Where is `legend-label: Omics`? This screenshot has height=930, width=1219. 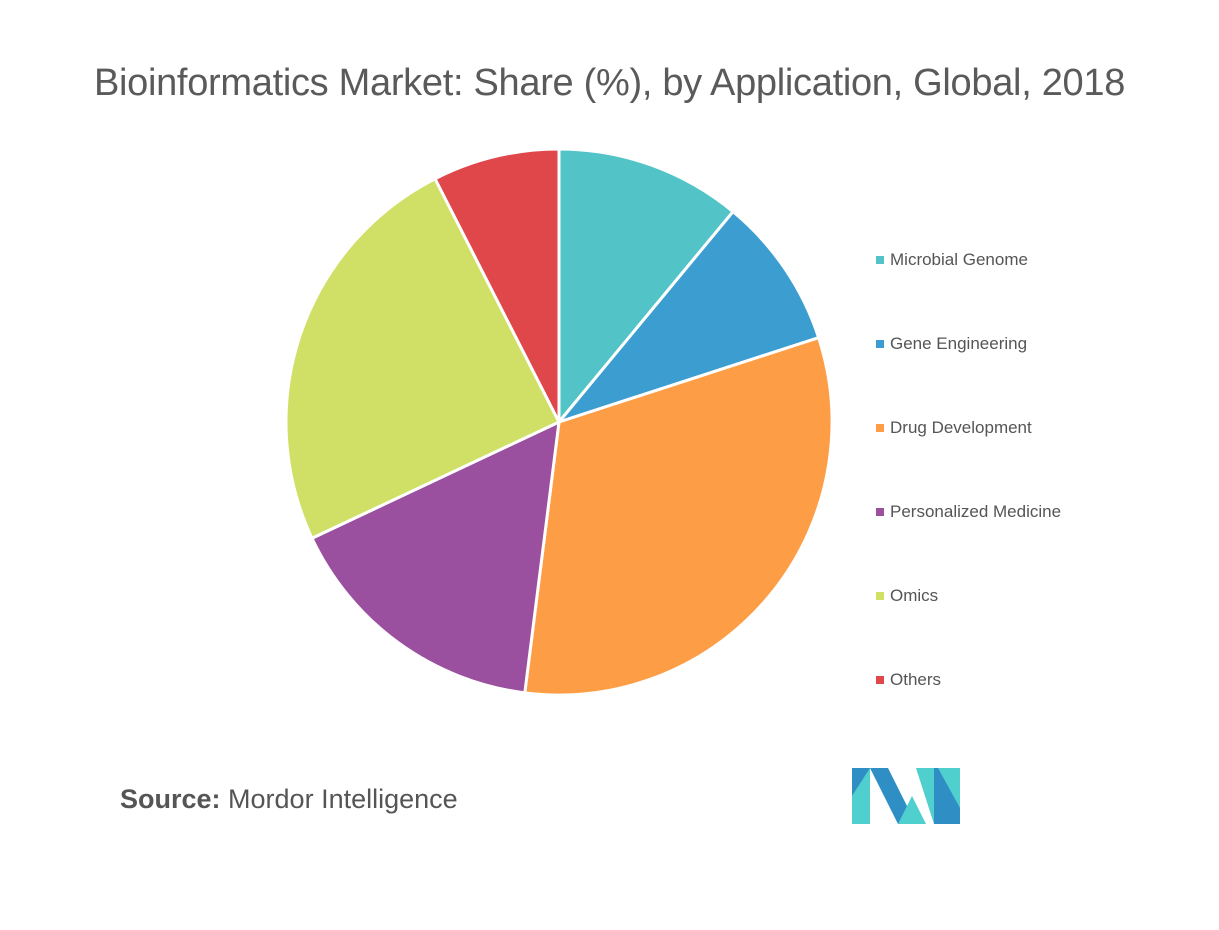 legend-label: Omics is located at coordinates (914, 595).